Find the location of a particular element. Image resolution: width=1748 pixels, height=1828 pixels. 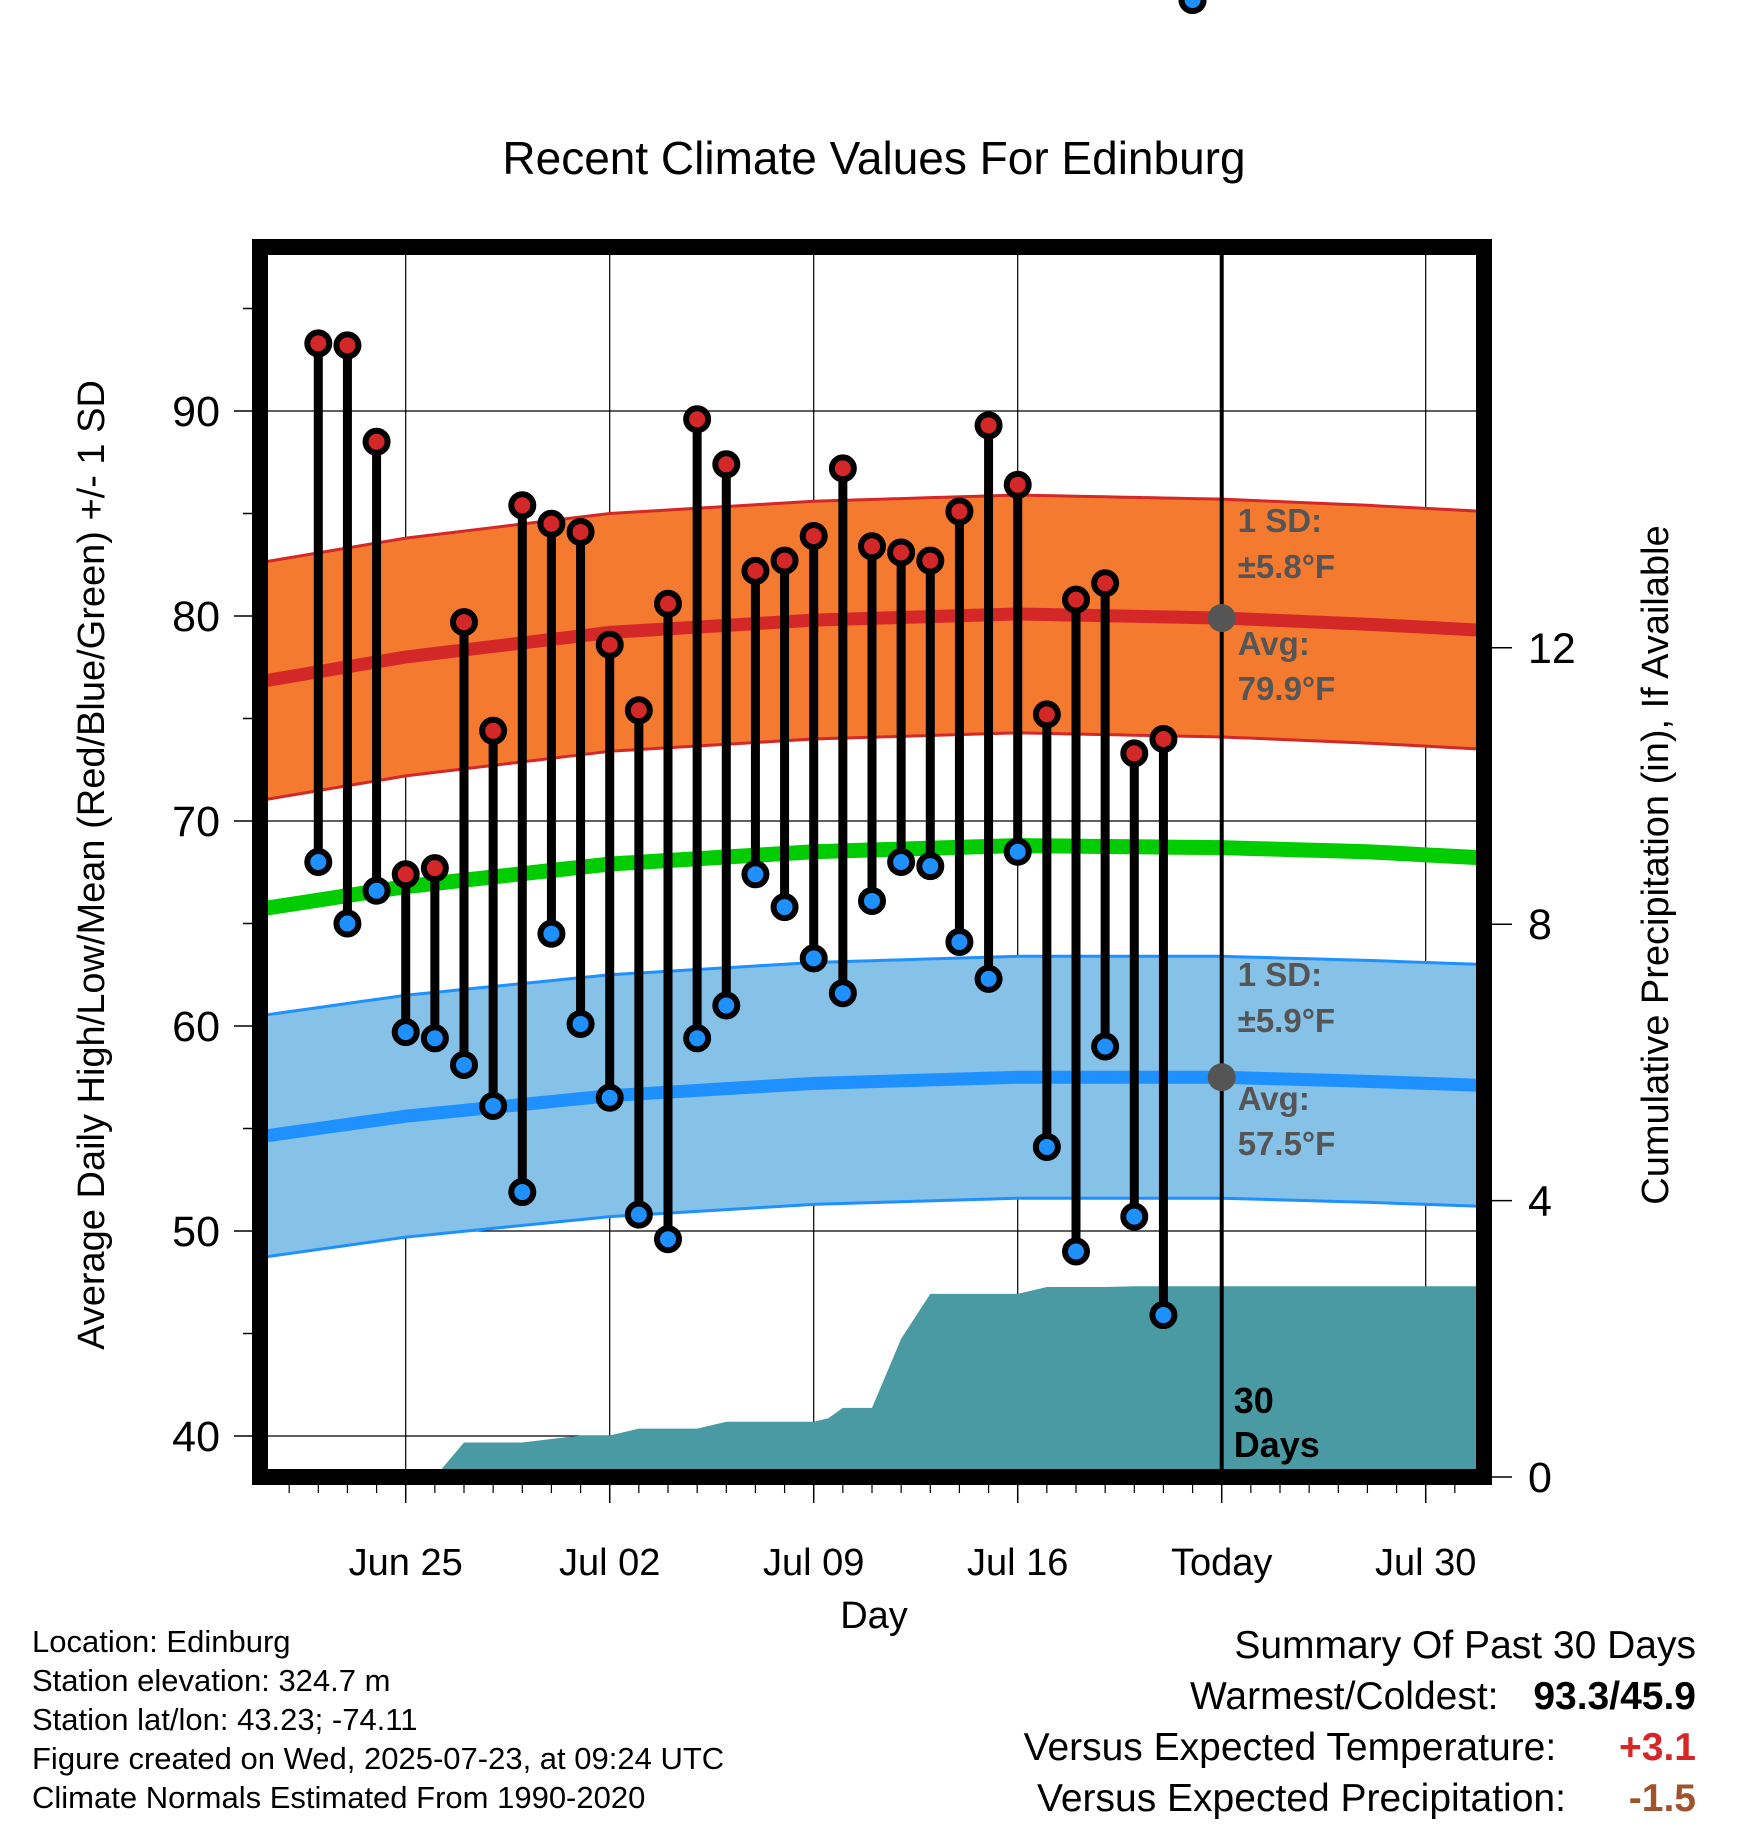

temp-label: Versus Expected Temperature: is located at coordinates (1290, 1747).